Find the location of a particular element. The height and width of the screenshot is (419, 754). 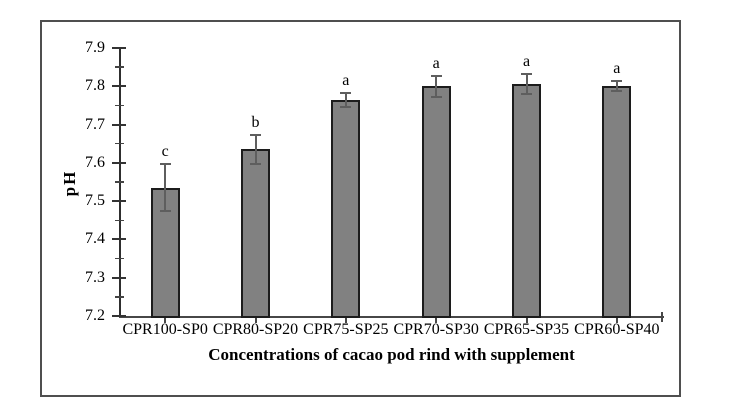

significance-letter: c is located at coordinates (165, 151).